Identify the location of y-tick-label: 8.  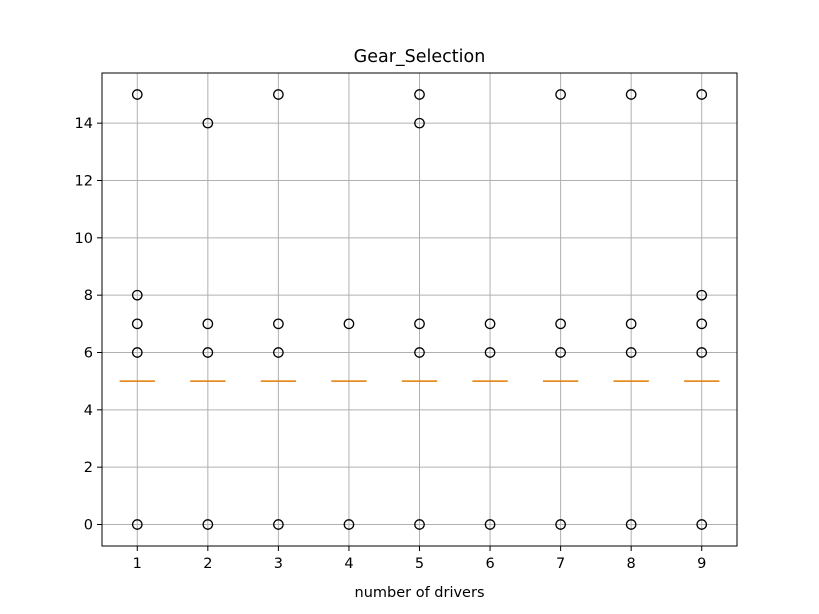
(88, 296).